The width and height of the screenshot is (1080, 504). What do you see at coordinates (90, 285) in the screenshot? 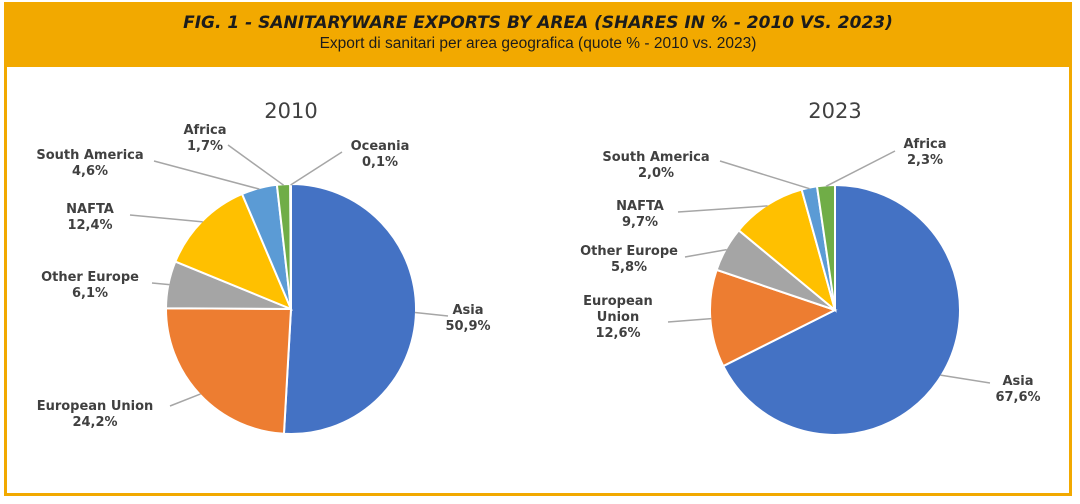
I see `data-label-other-europe: Other Europe 6,1%` at bounding box center [90, 285].